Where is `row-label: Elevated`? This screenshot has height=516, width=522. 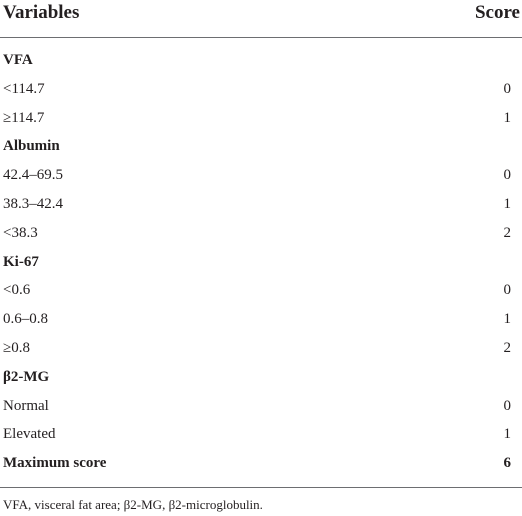 row-label: Elevated is located at coordinates (29, 434).